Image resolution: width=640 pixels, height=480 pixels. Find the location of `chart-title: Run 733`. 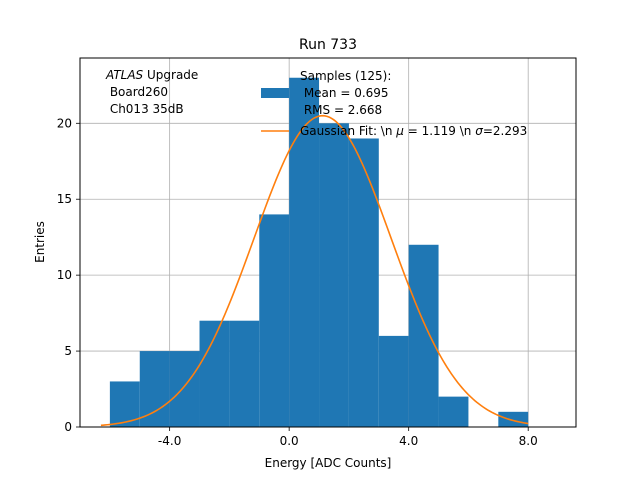

chart-title: Run 733 is located at coordinates (328, 45).